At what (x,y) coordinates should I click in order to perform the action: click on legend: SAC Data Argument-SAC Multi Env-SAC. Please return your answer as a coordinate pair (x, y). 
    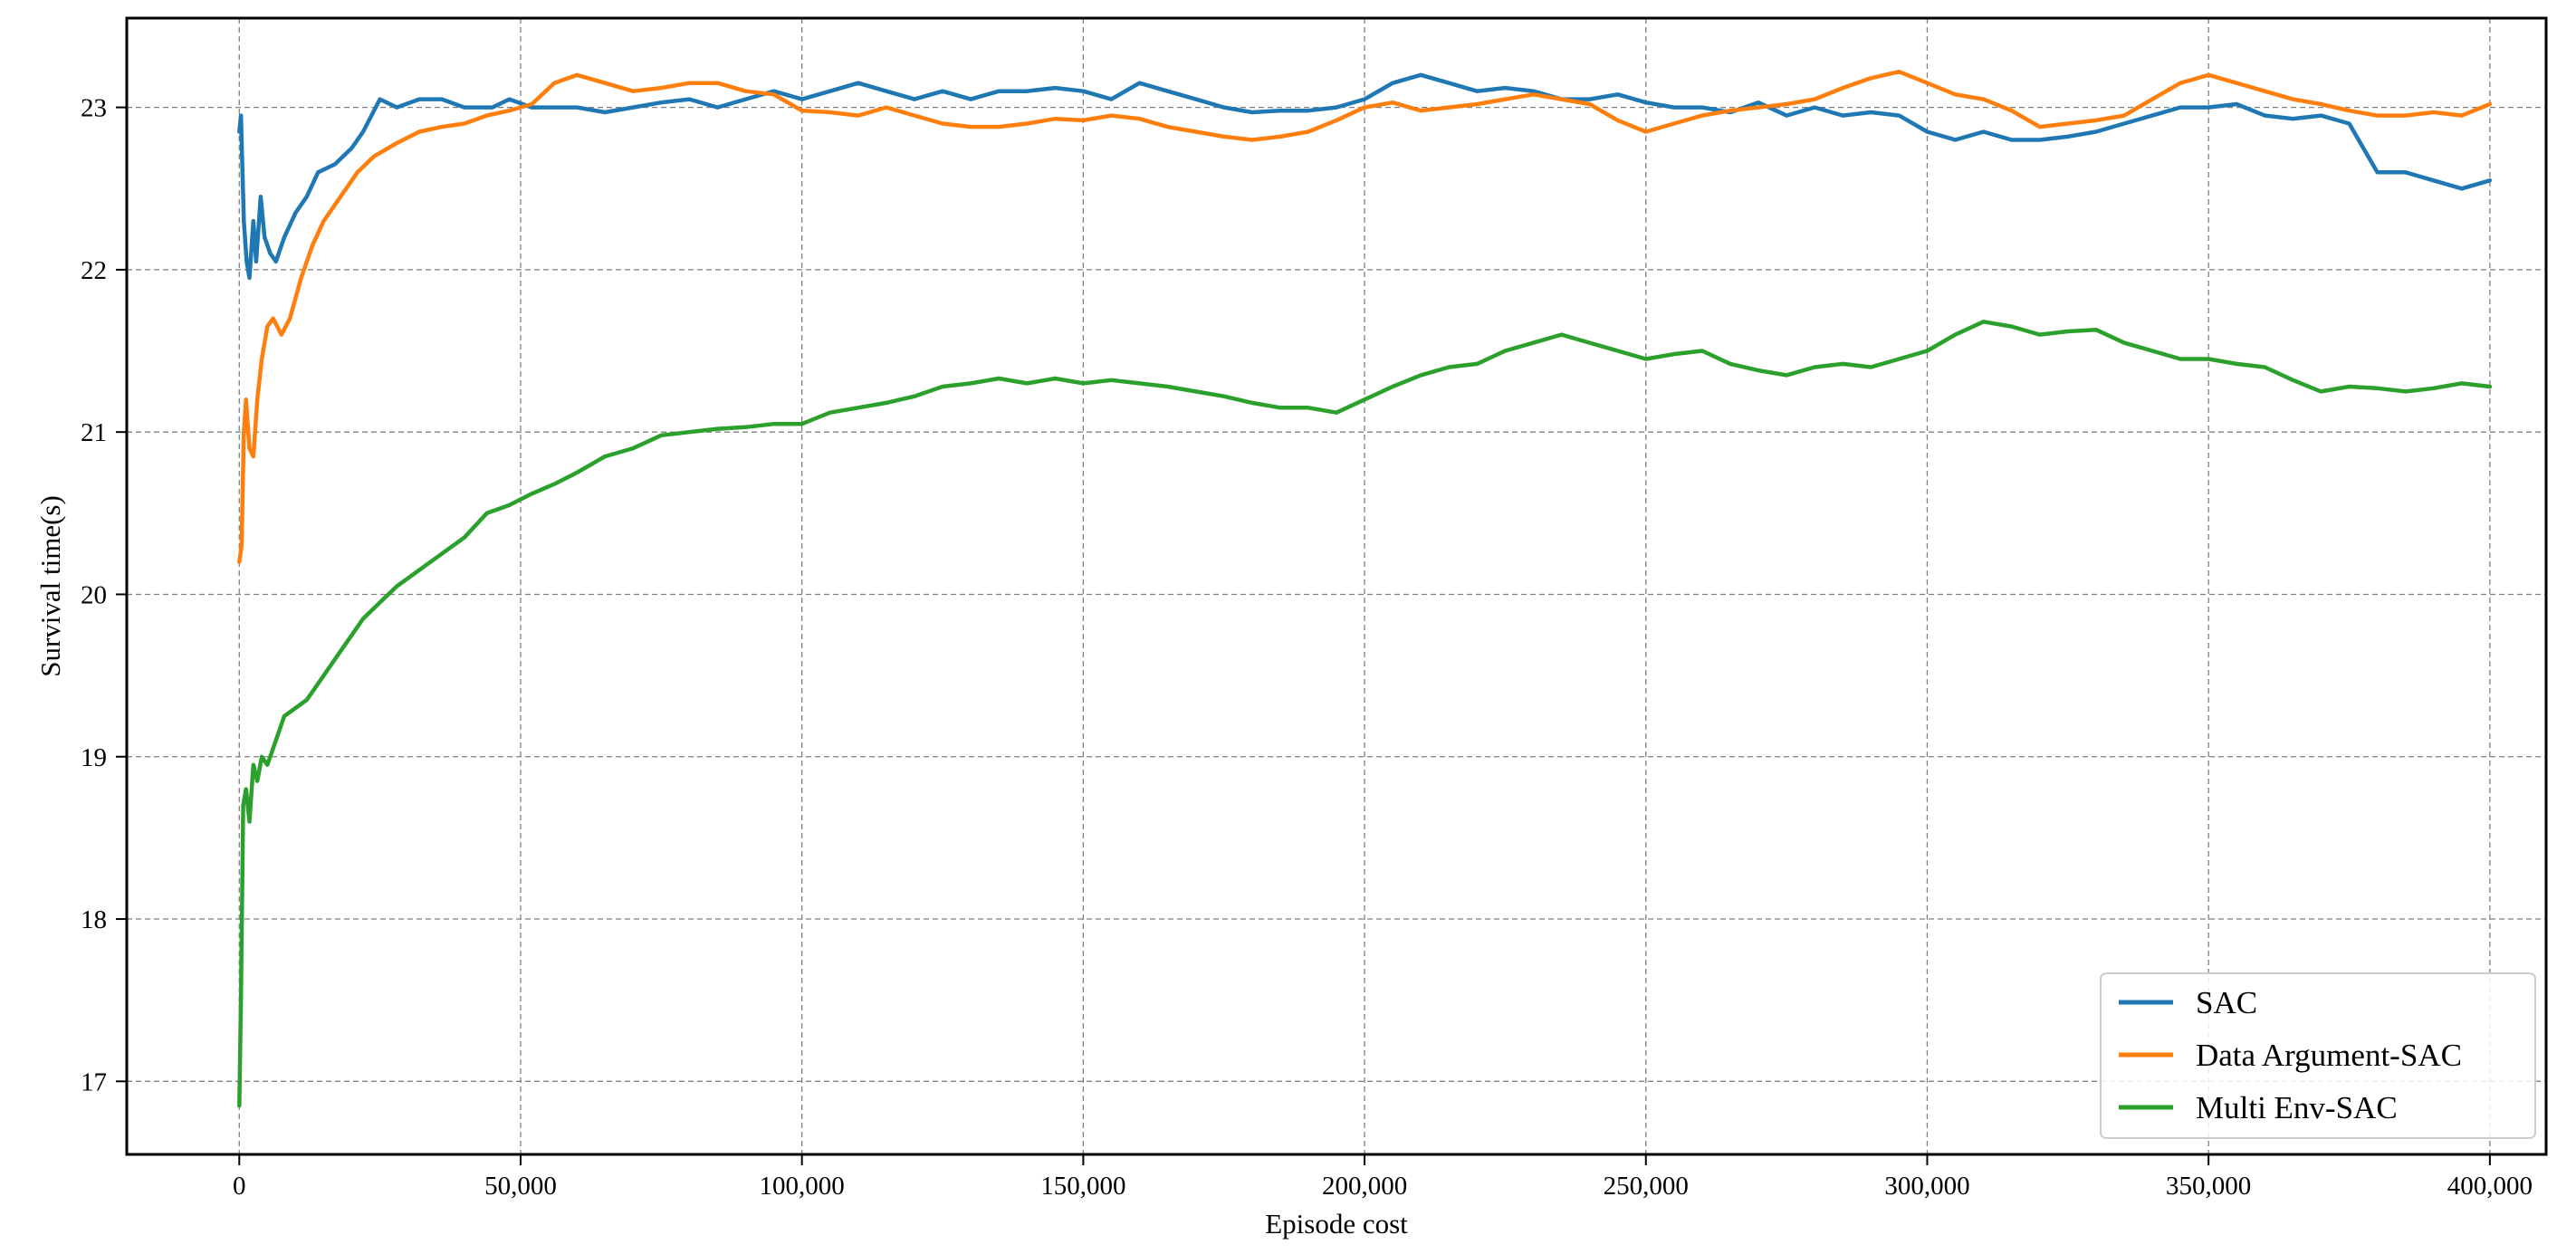
    Looking at the image, I should click on (2318, 1055).